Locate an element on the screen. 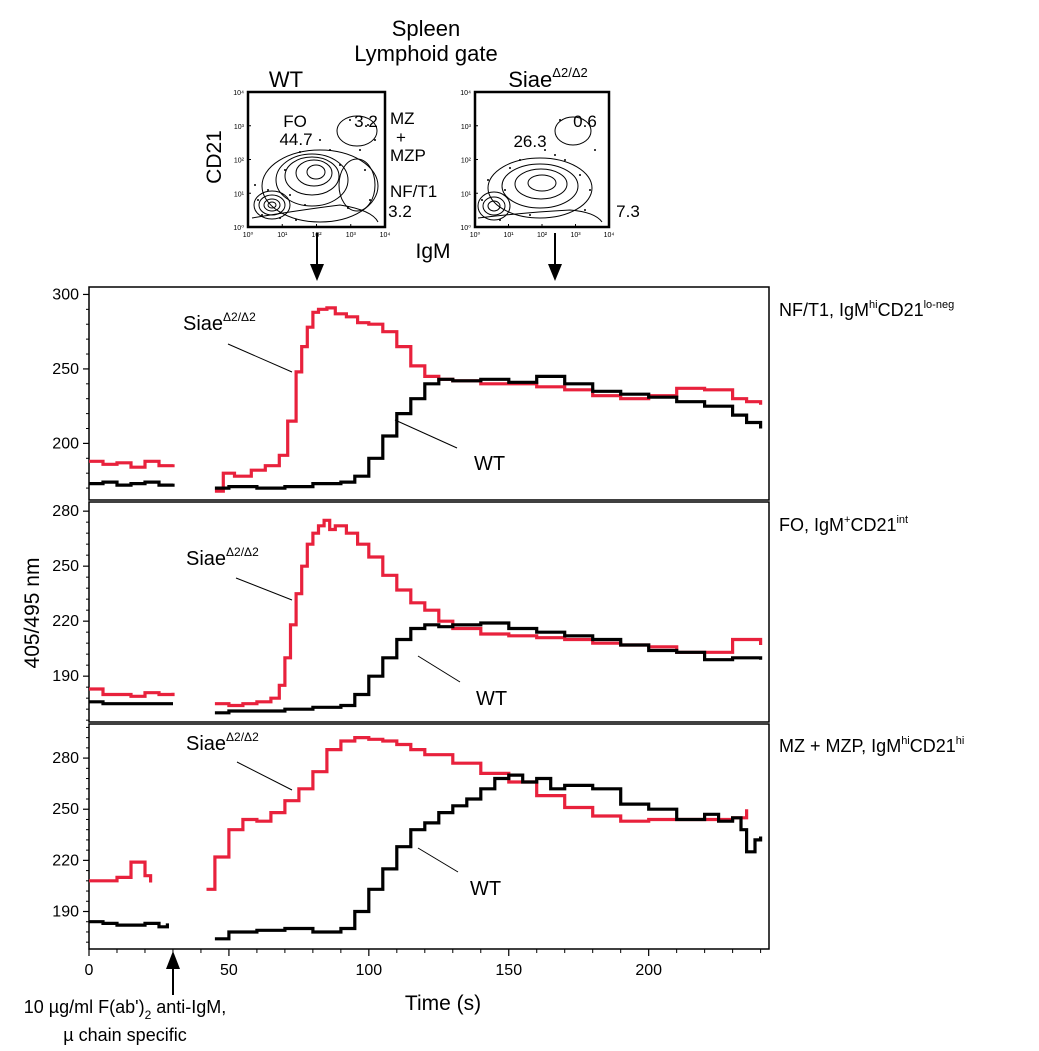 This screenshot has height=1051, width=1039. facs-siae-fo-value: 26.3 is located at coordinates (529, 141).